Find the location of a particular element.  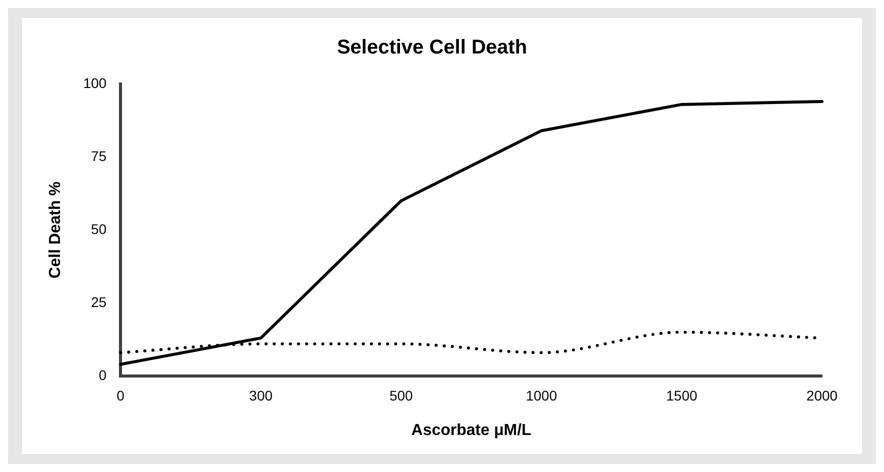

x-axis-title: Ascorbate μM/L is located at coordinates (471, 430).